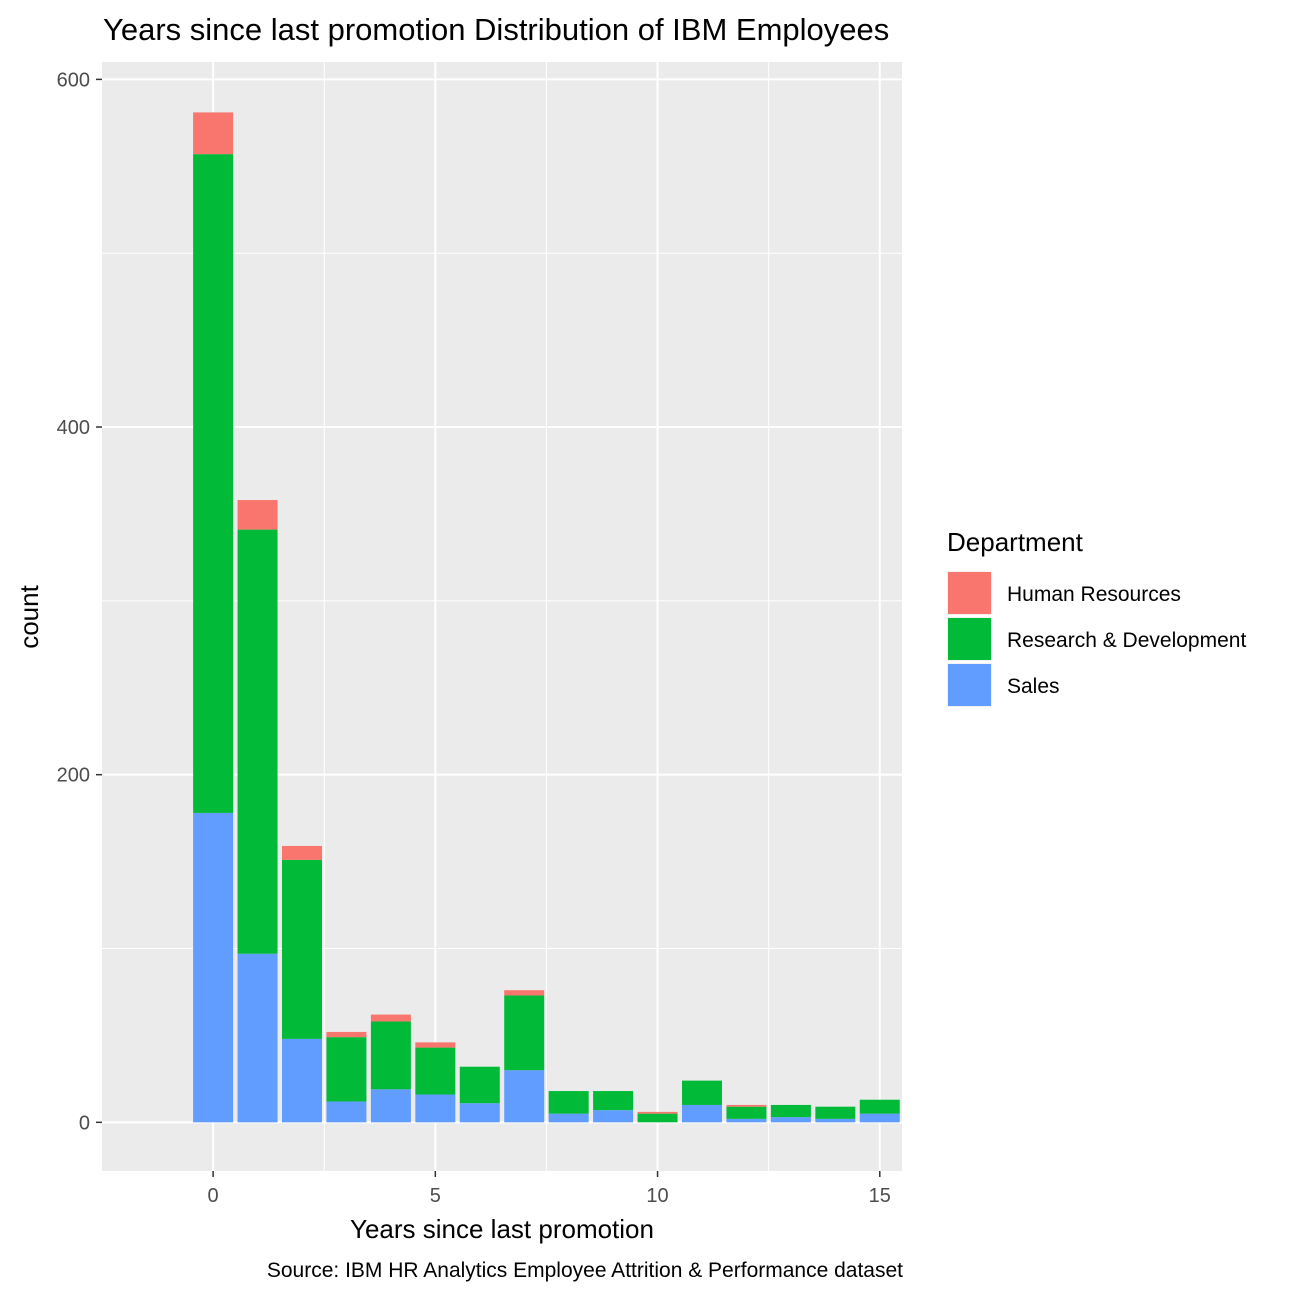  Describe the element at coordinates (73, 80) in the screenshot. I see `y-tick-label: 600` at that location.